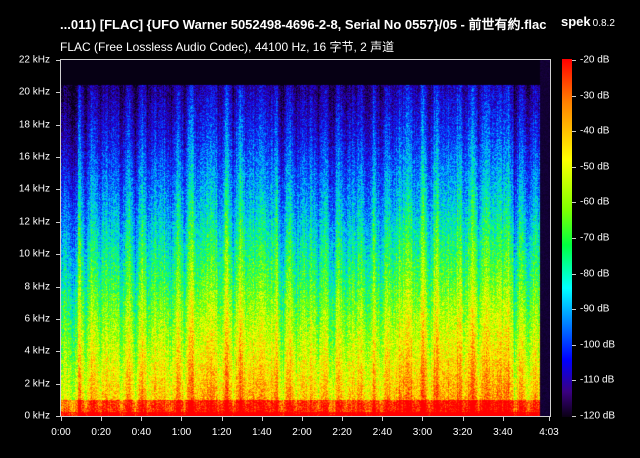 This screenshot has width=640, height=458. What do you see at coordinates (37, 319) in the screenshot?
I see `frequency-tick-label: 6 kHz` at bounding box center [37, 319].